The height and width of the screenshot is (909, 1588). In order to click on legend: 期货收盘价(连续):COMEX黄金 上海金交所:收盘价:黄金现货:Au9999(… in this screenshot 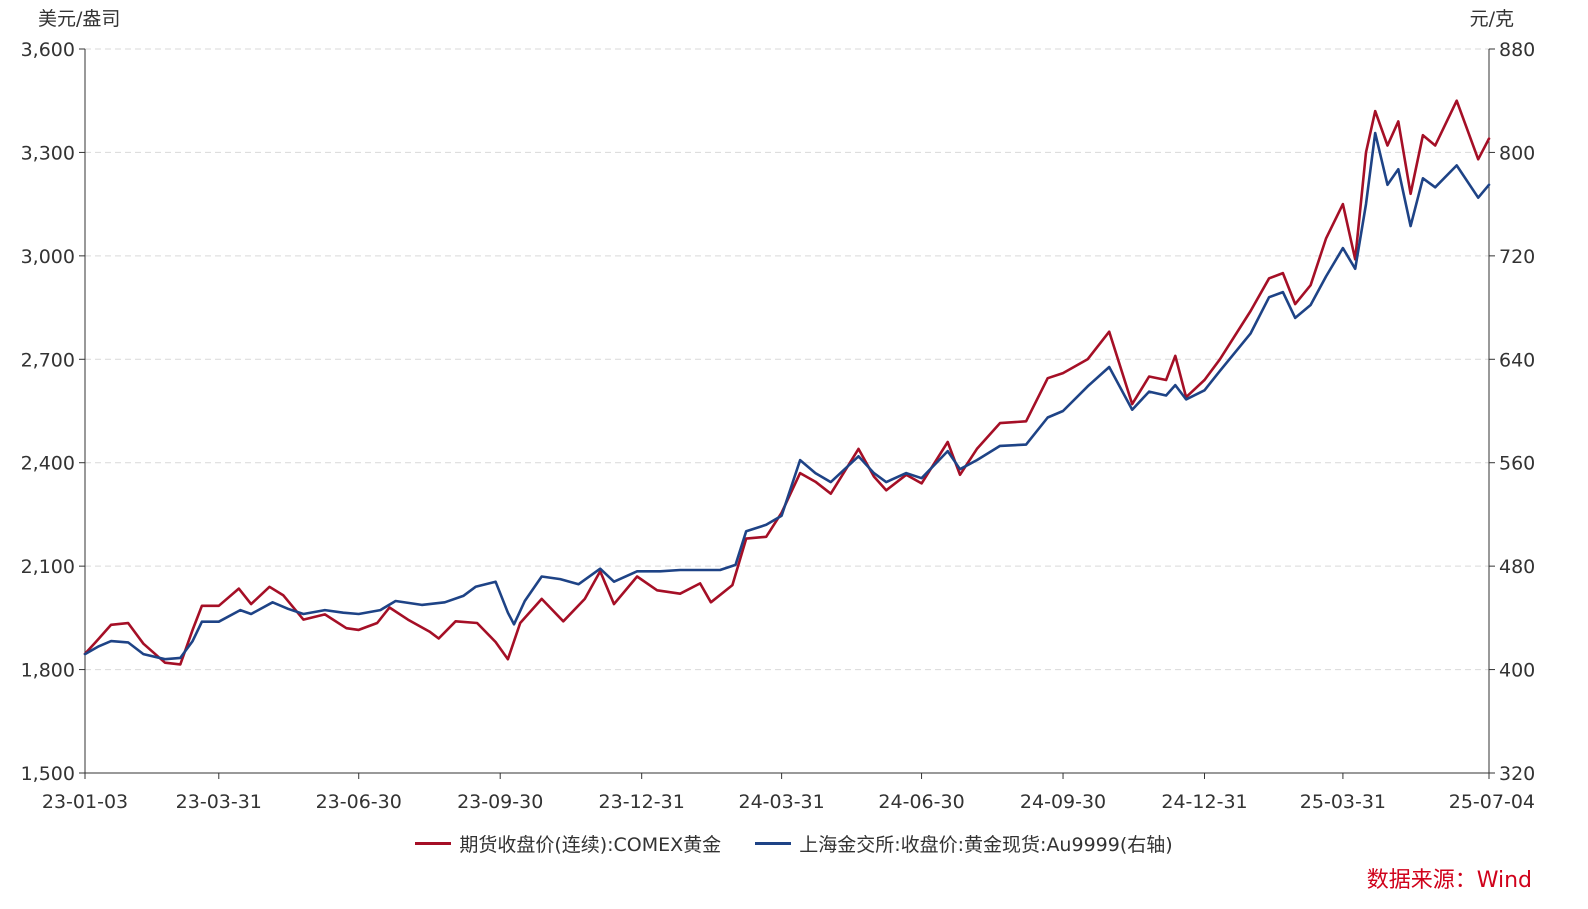, I will do `click(794, 842)`.